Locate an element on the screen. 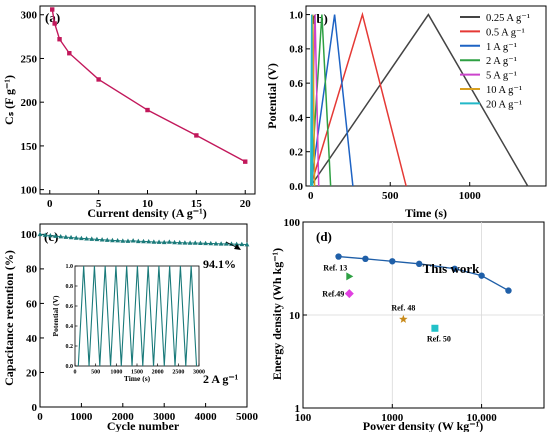 This screenshot has height=432, width=550. panel-c-xlabel: Cycle number is located at coordinates (143, 425).